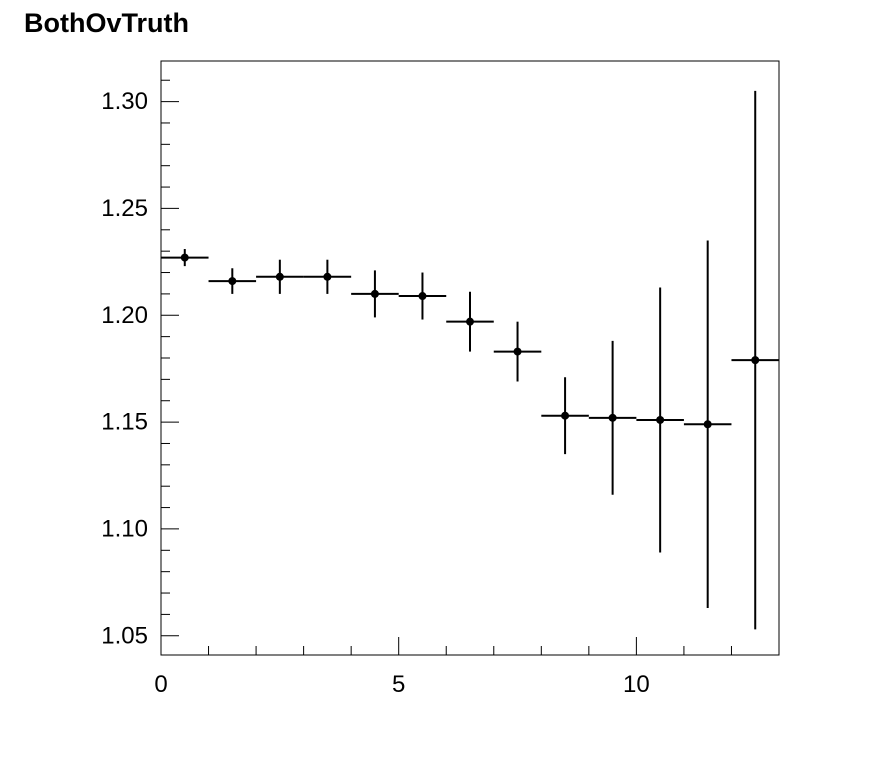 Image resolution: width=896 pixels, height=772 pixels. I want to click on x-axis: 0 5 10, so click(467, 667).